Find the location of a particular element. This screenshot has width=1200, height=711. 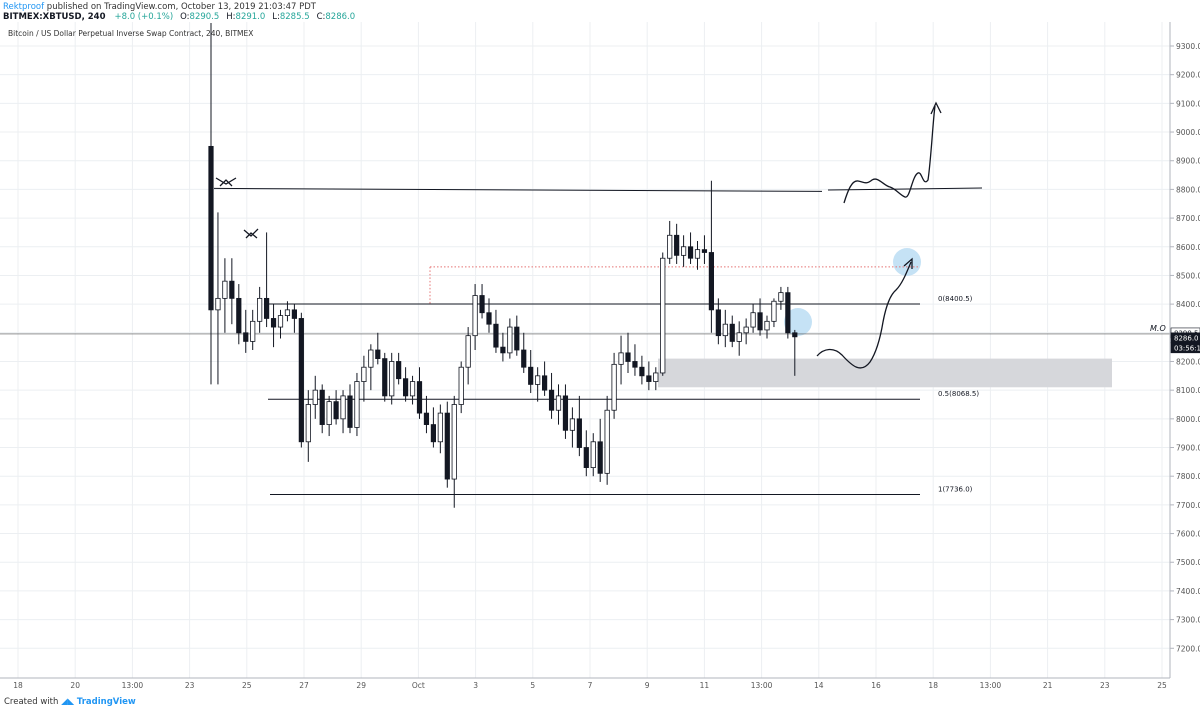

level-label: 0.5(8068.5) is located at coordinates (958, 394).